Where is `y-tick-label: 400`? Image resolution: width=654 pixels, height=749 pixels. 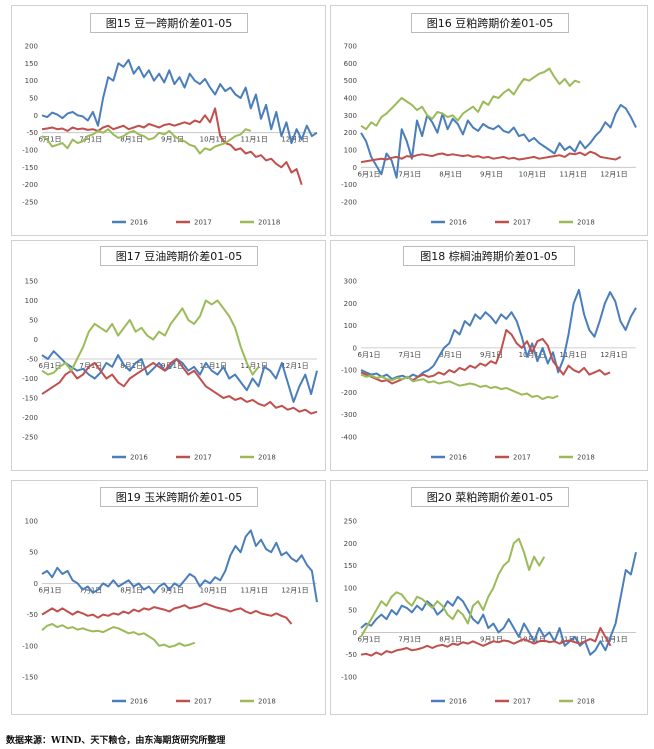
y-tick-label: 400 is located at coordinates (350, 99).